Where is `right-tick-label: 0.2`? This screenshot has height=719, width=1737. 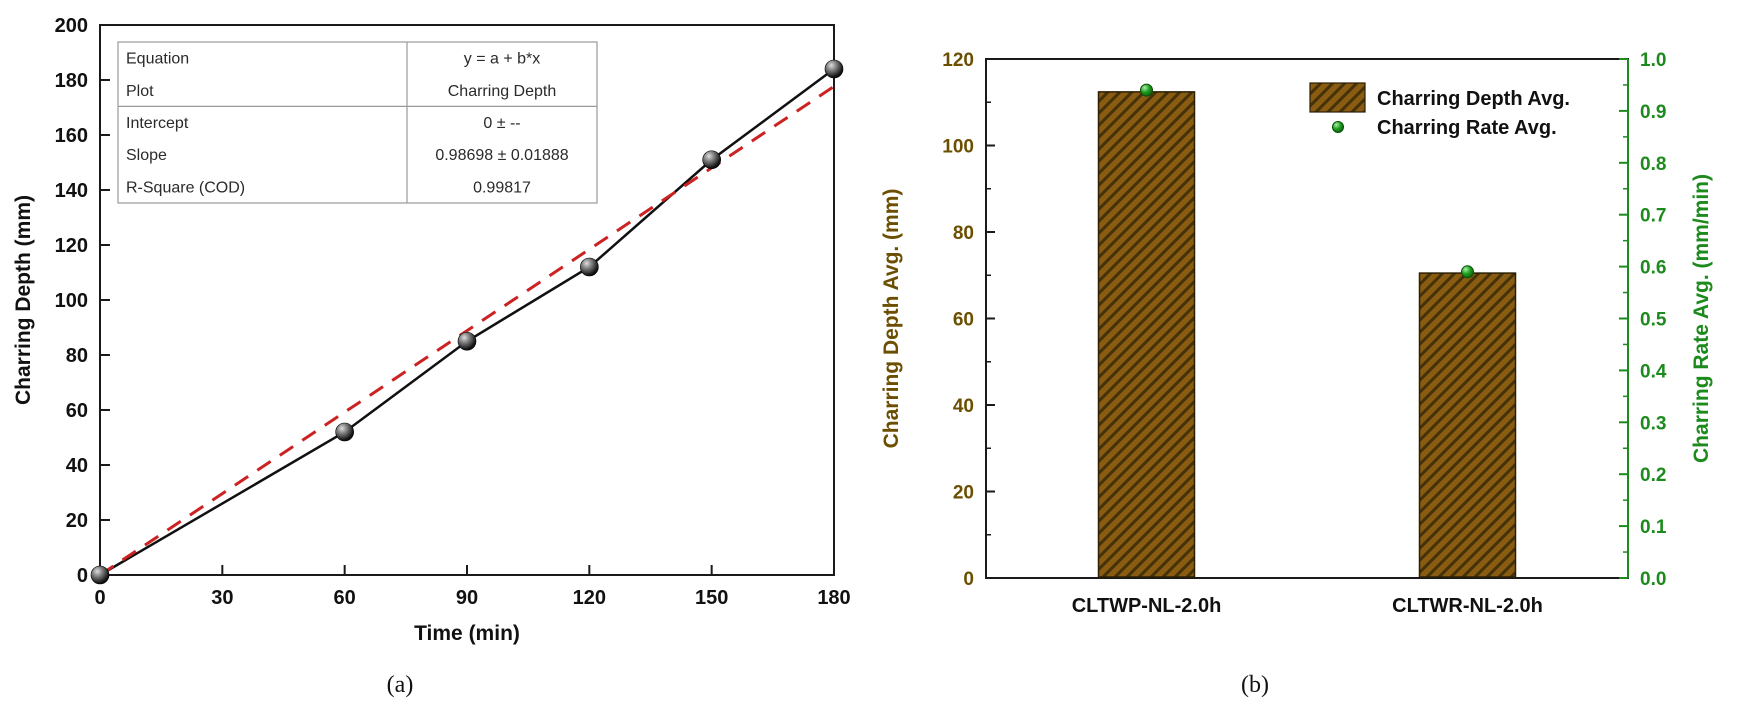
right-tick-label: 0.2 is located at coordinates (1653, 475).